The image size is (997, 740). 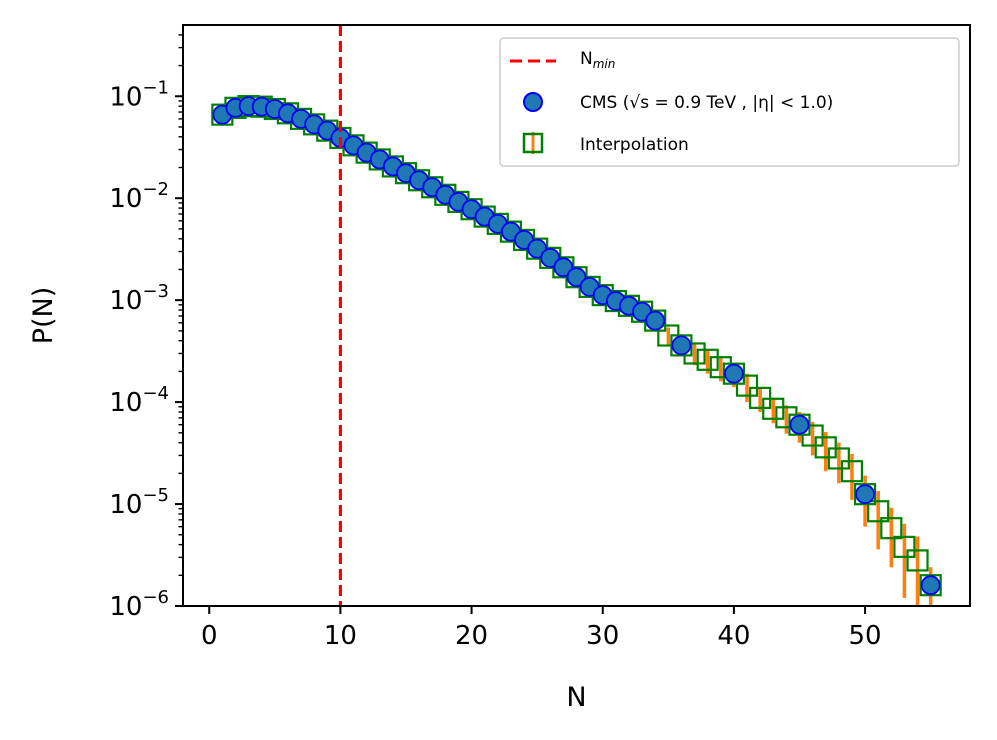 What do you see at coordinates (471, 636) in the screenshot?
I see `x-tick-label: 20` at bounding box center [471, 636].